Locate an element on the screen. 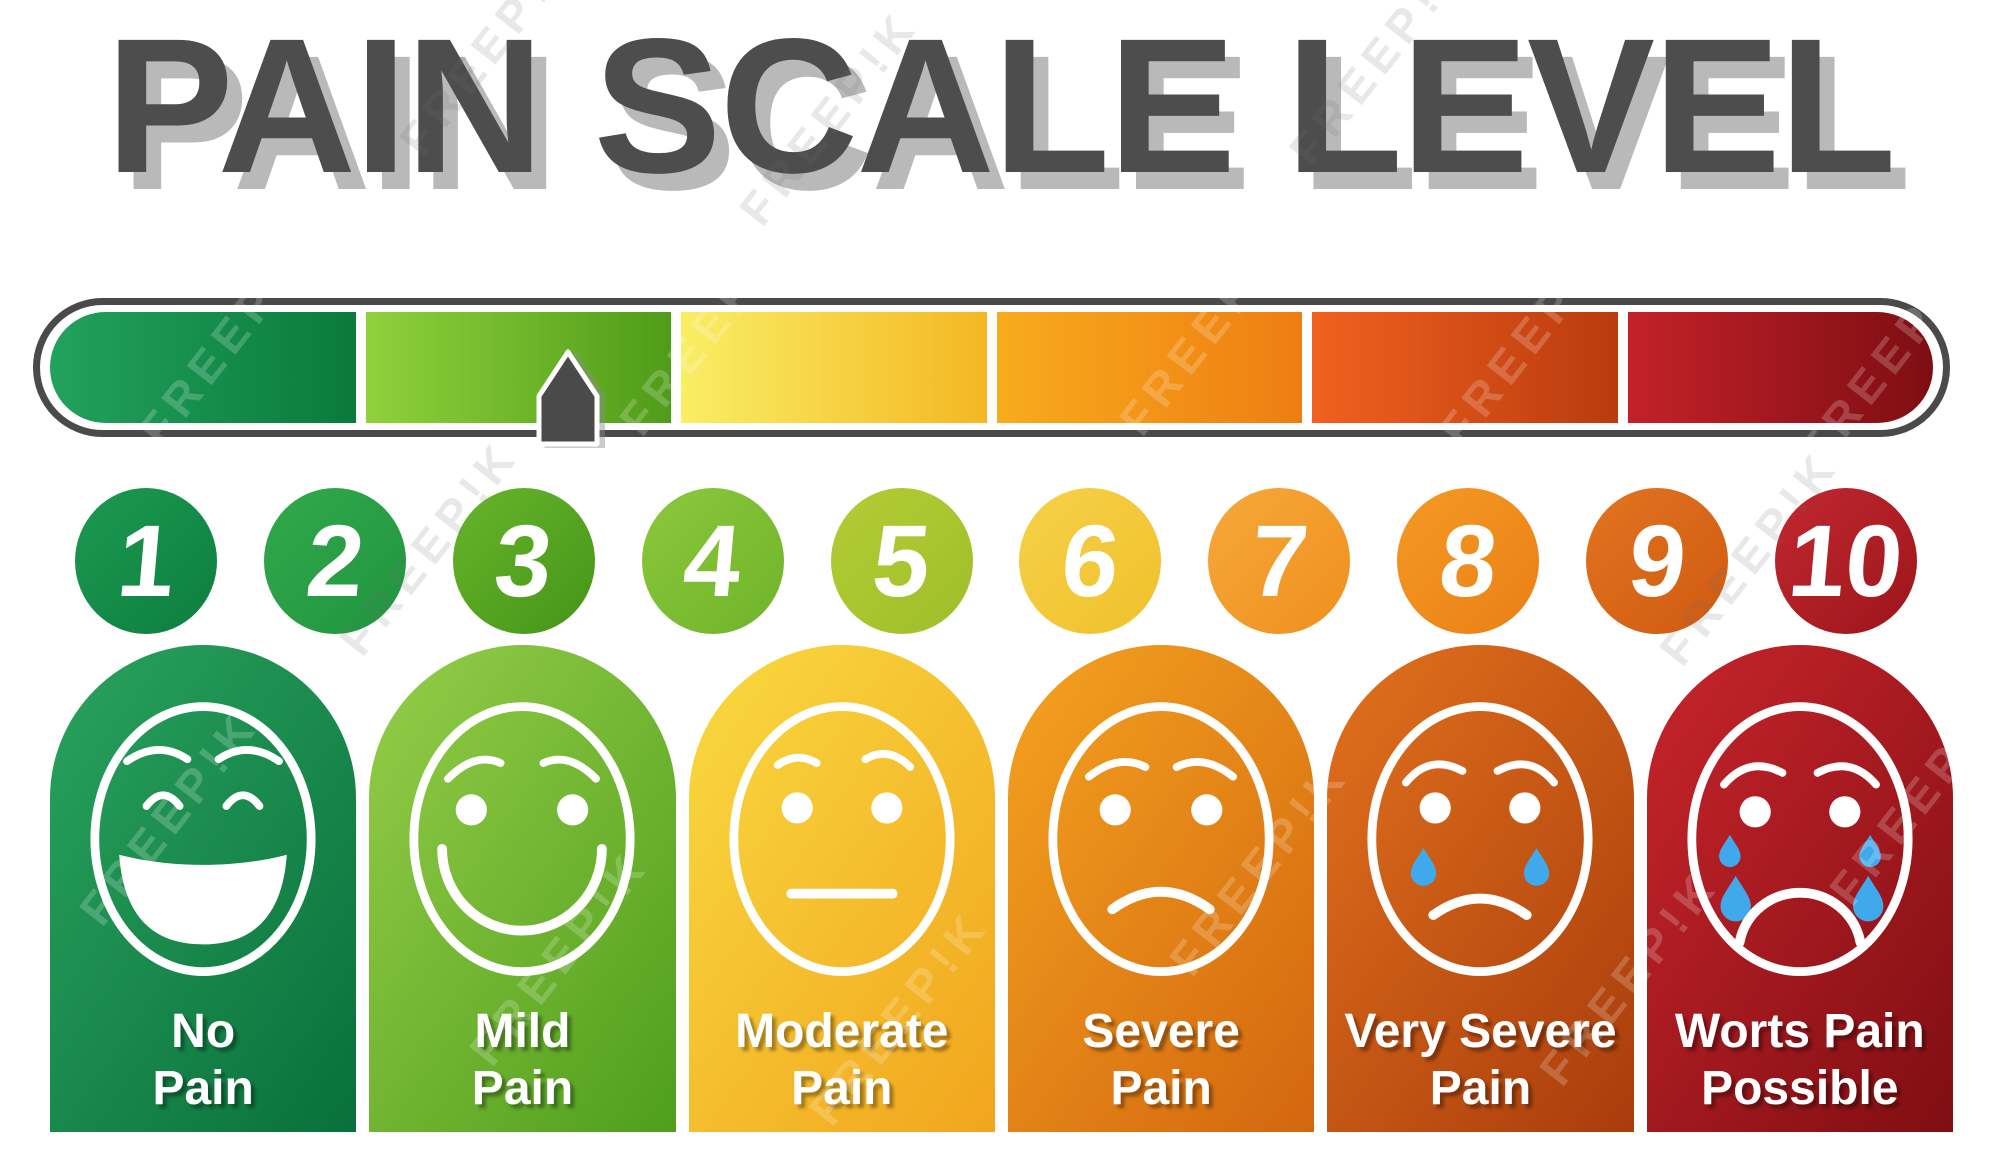 This screenshot has height=1157, width=2000. left-tear-small is located at coordinates (1729, 851).